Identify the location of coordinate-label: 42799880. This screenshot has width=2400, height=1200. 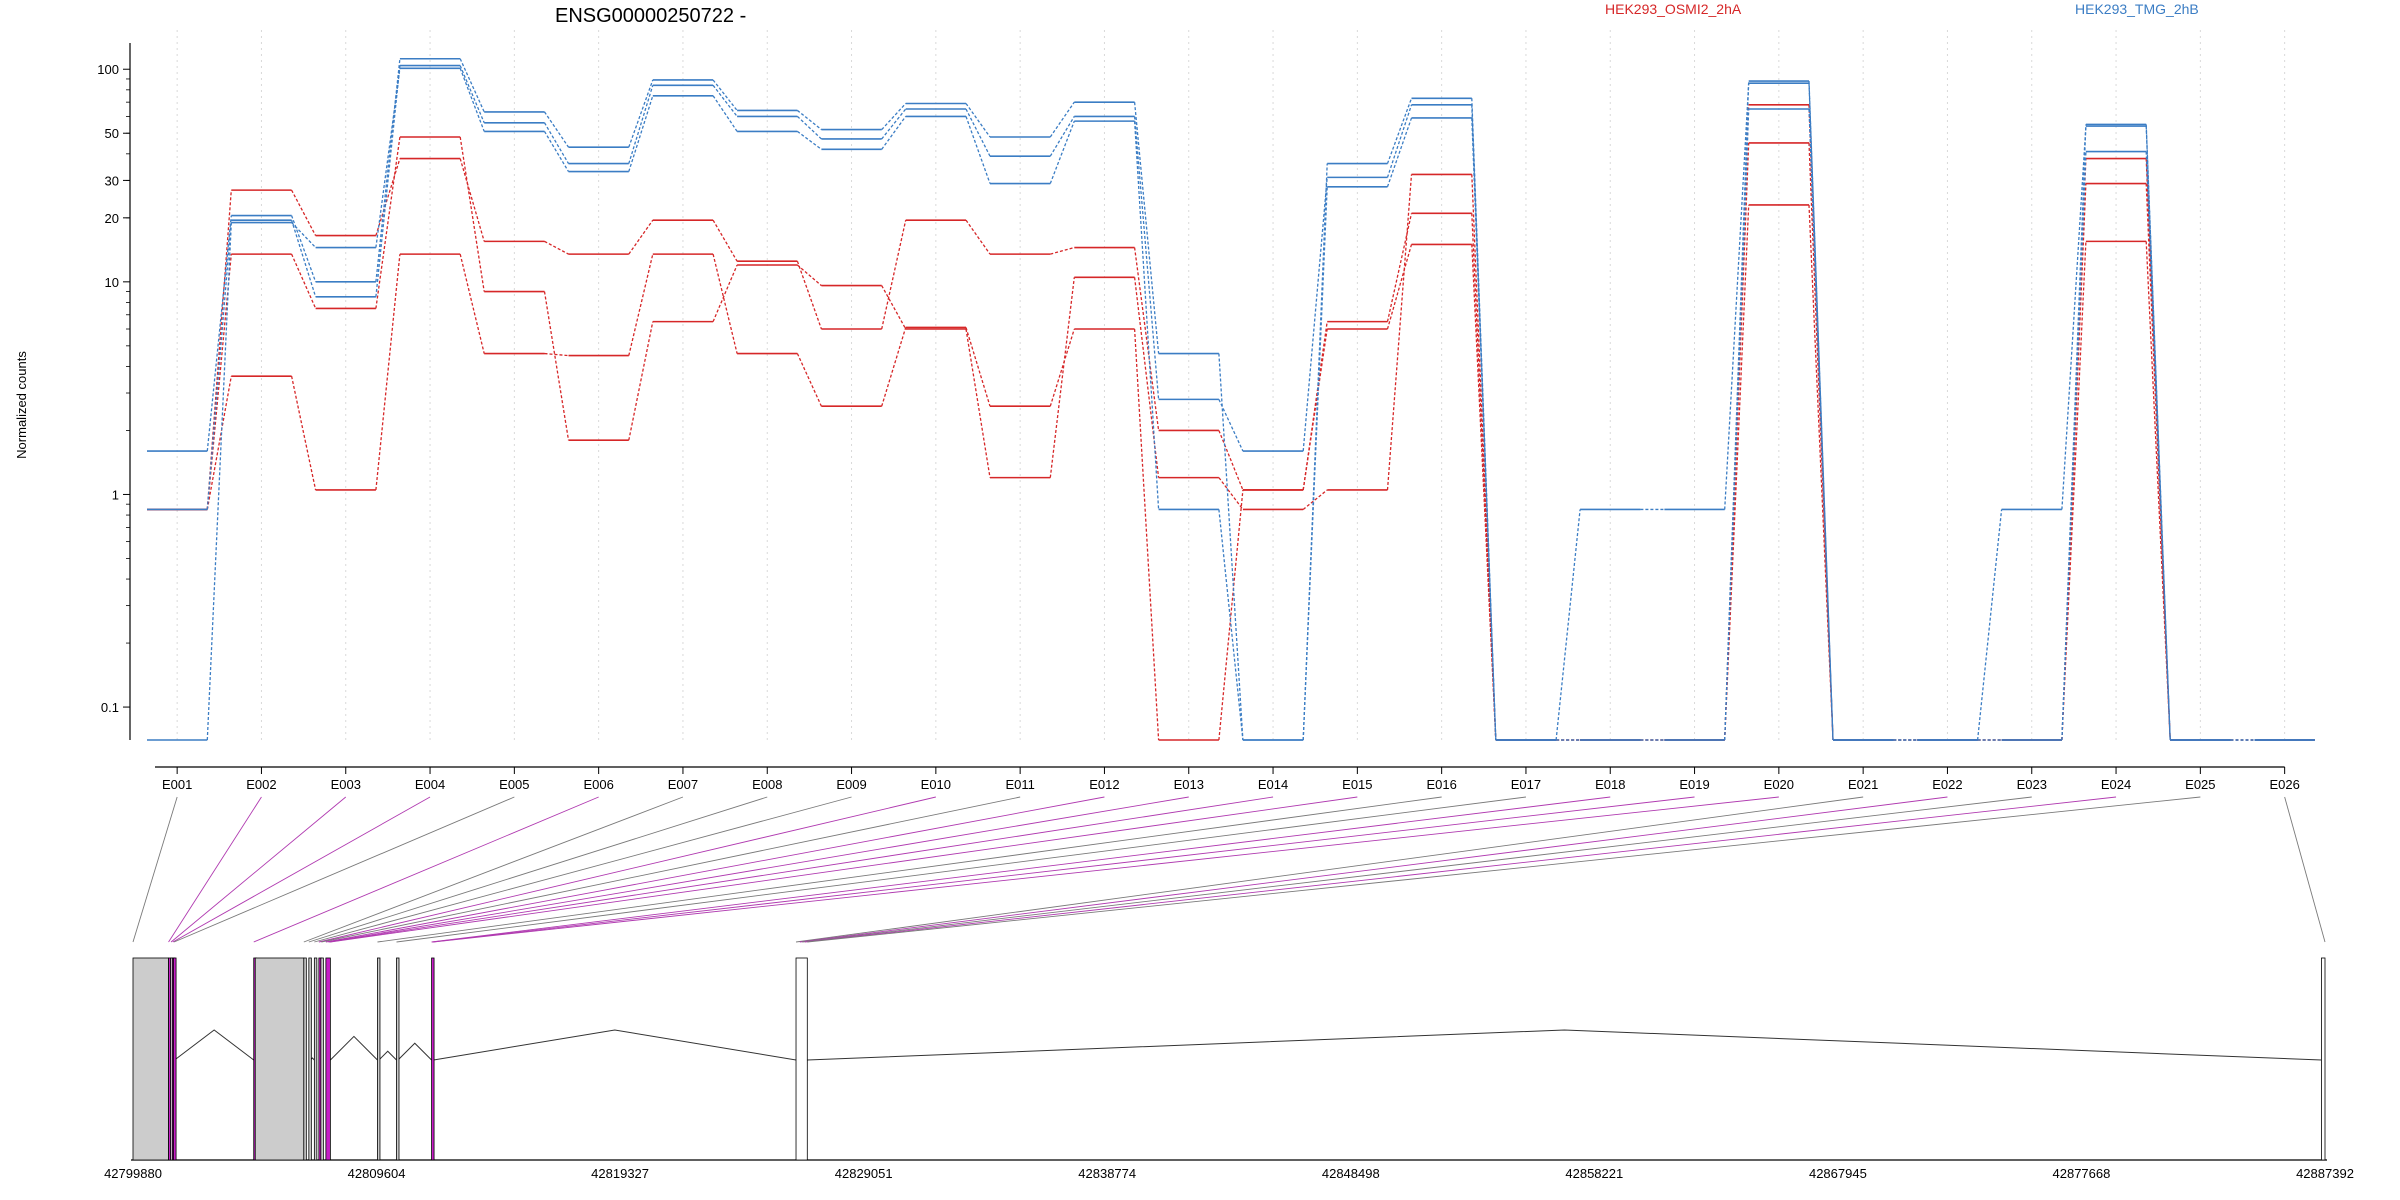
(133, 1173).